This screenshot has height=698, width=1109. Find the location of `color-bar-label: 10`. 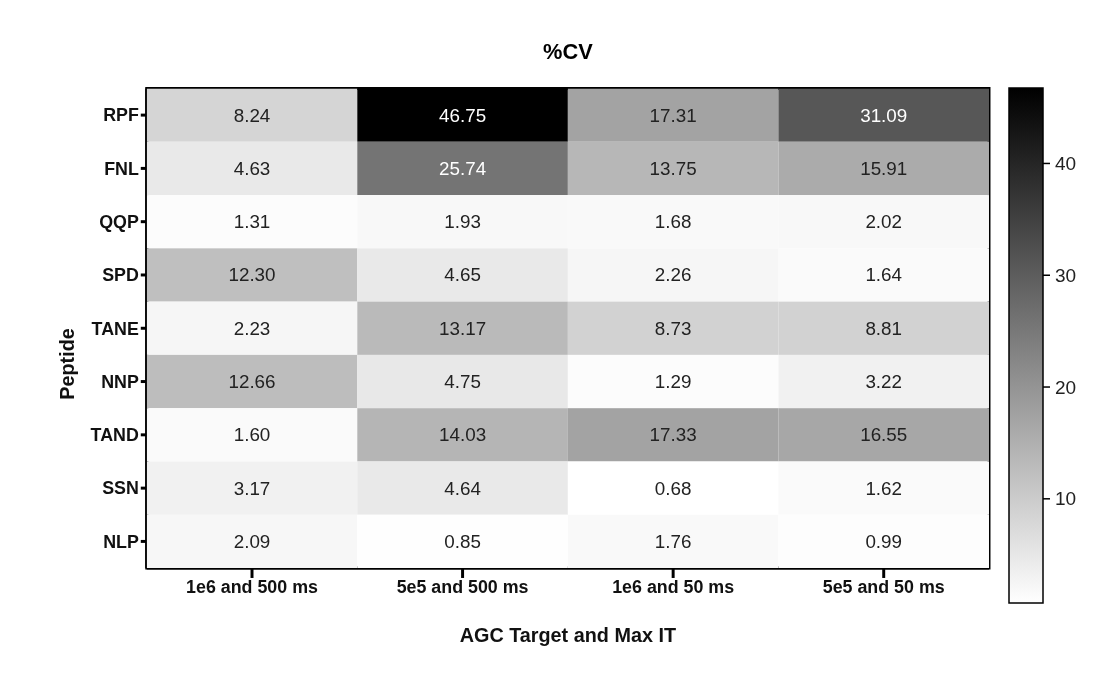

color-bar-label: 10 is located at coordinates (1065, 499).